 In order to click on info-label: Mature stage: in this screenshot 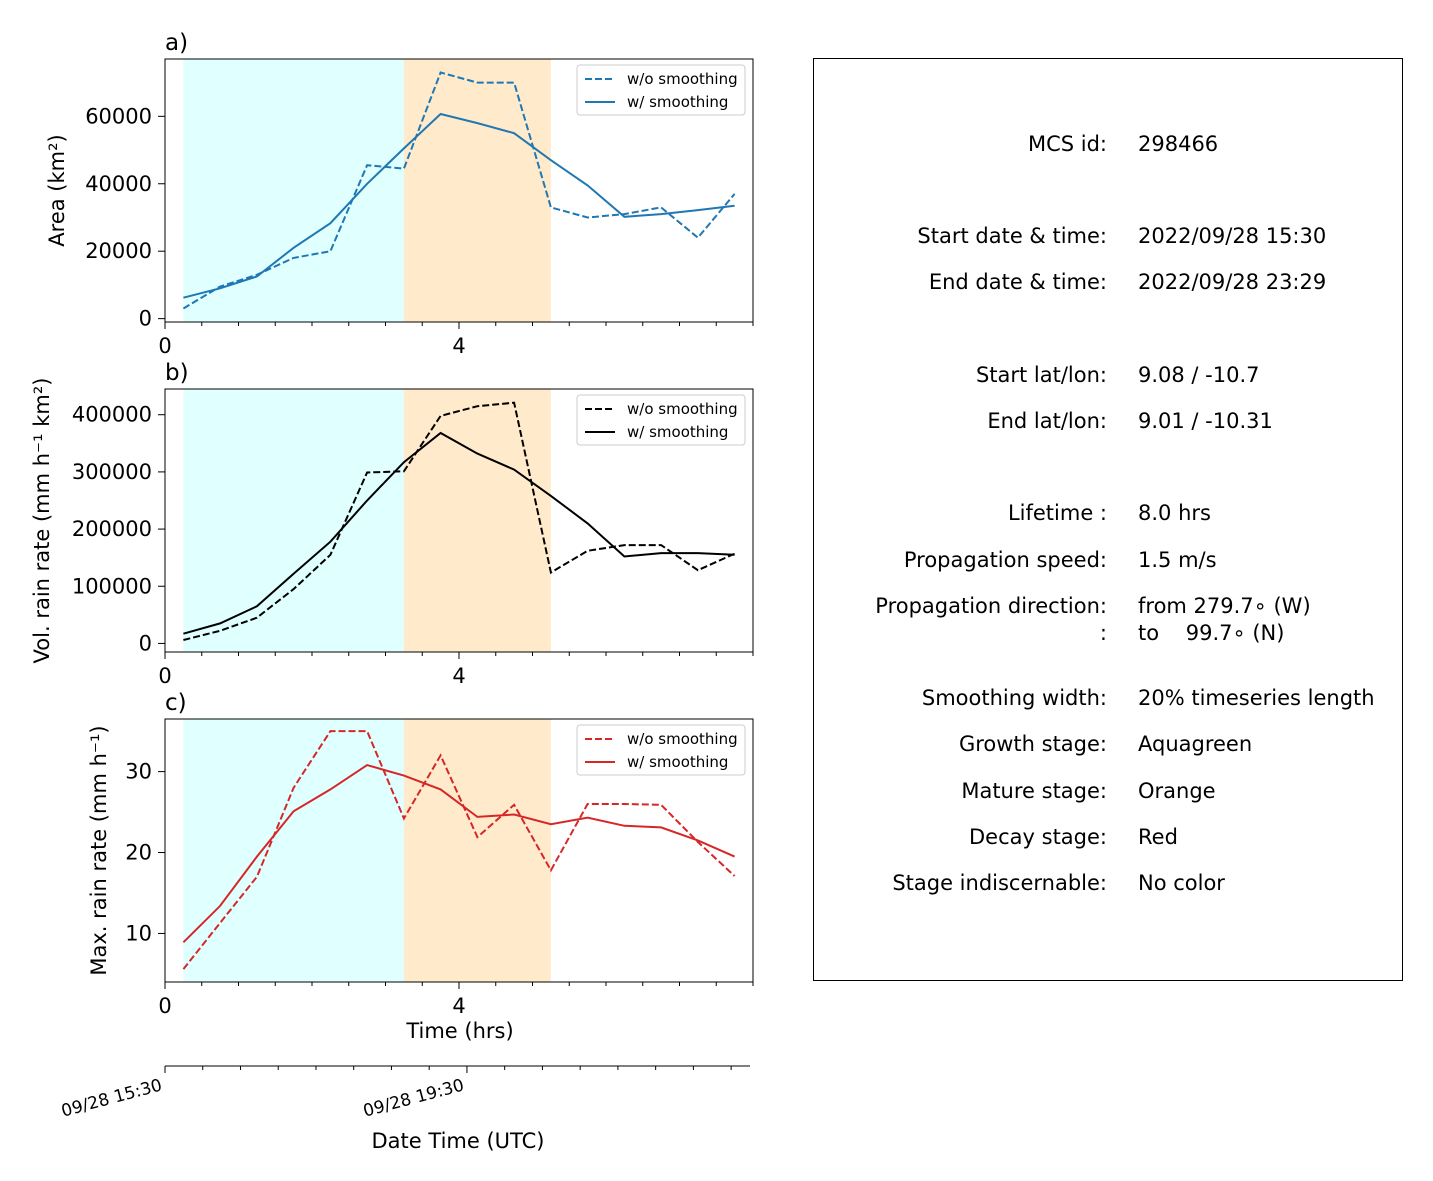, I will do `click(1034, 791)`.